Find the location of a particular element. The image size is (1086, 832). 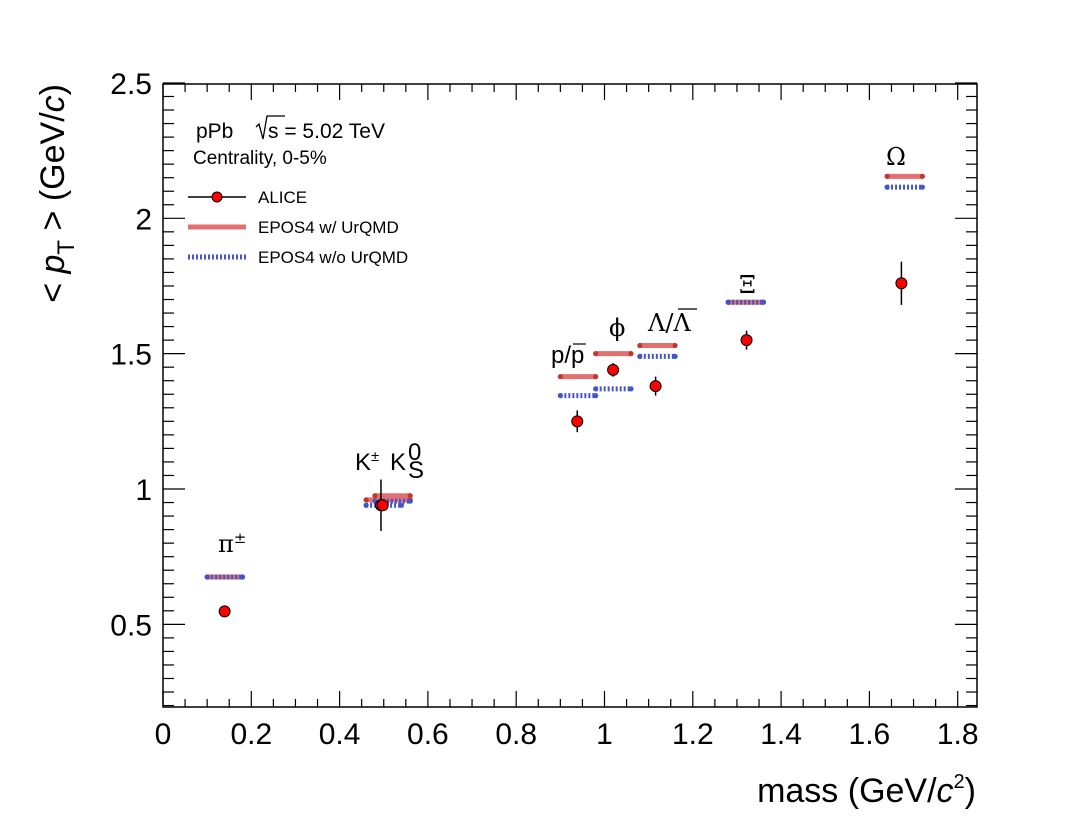

x-tick-label: 0.2 is located at coordinates (251, 734).